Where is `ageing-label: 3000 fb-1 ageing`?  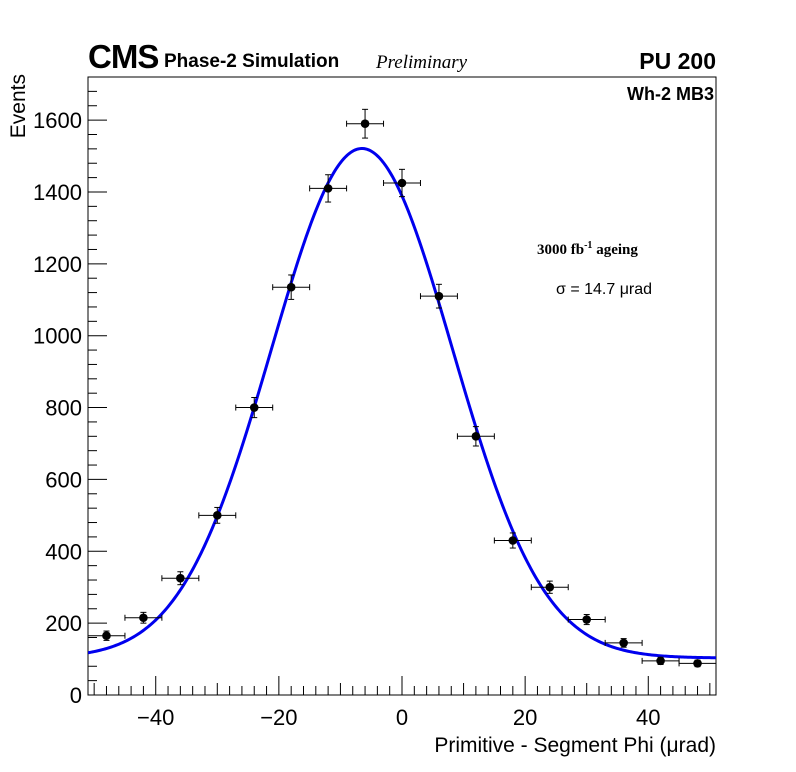
ageing-label: 3000 fb-1 ageing is located at coordinates (587, 249).